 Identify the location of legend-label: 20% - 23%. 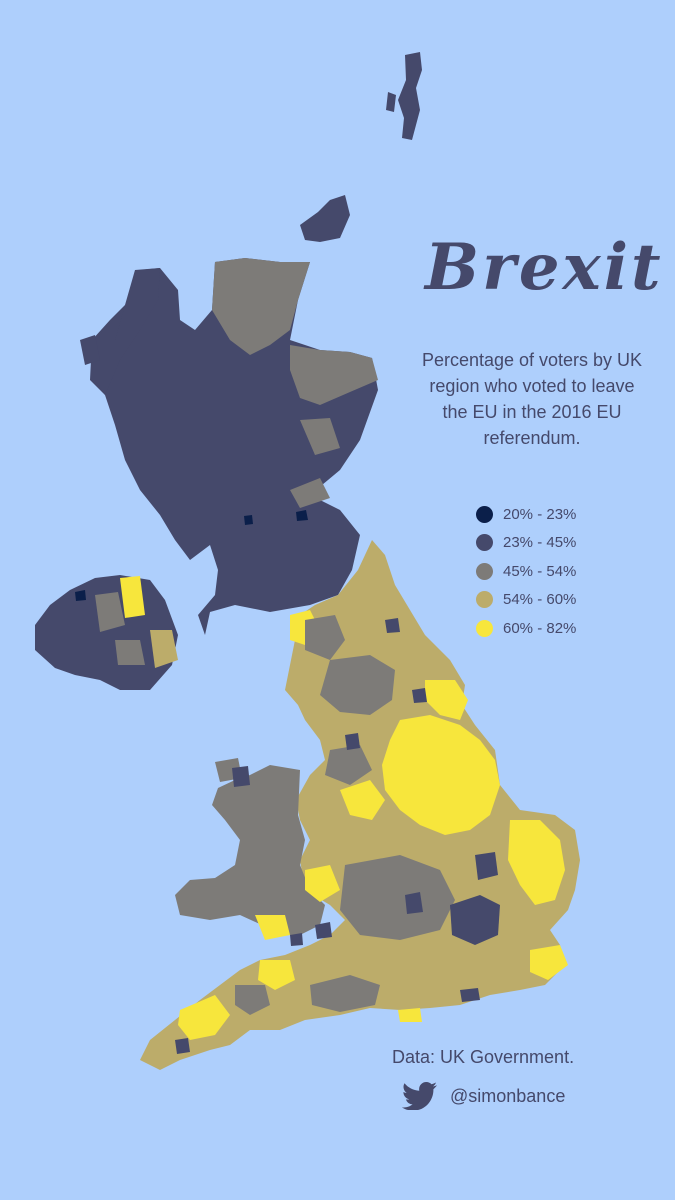
(540, 514).